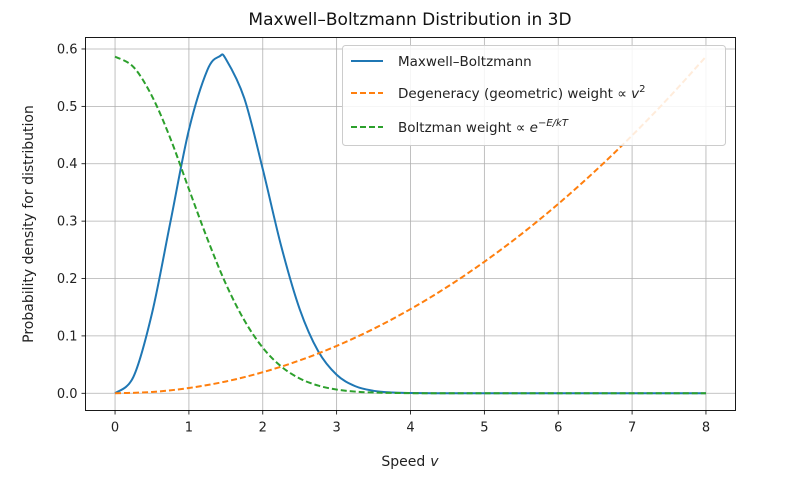  I want to click on x-axis-label: Speed, so click(403, 462).